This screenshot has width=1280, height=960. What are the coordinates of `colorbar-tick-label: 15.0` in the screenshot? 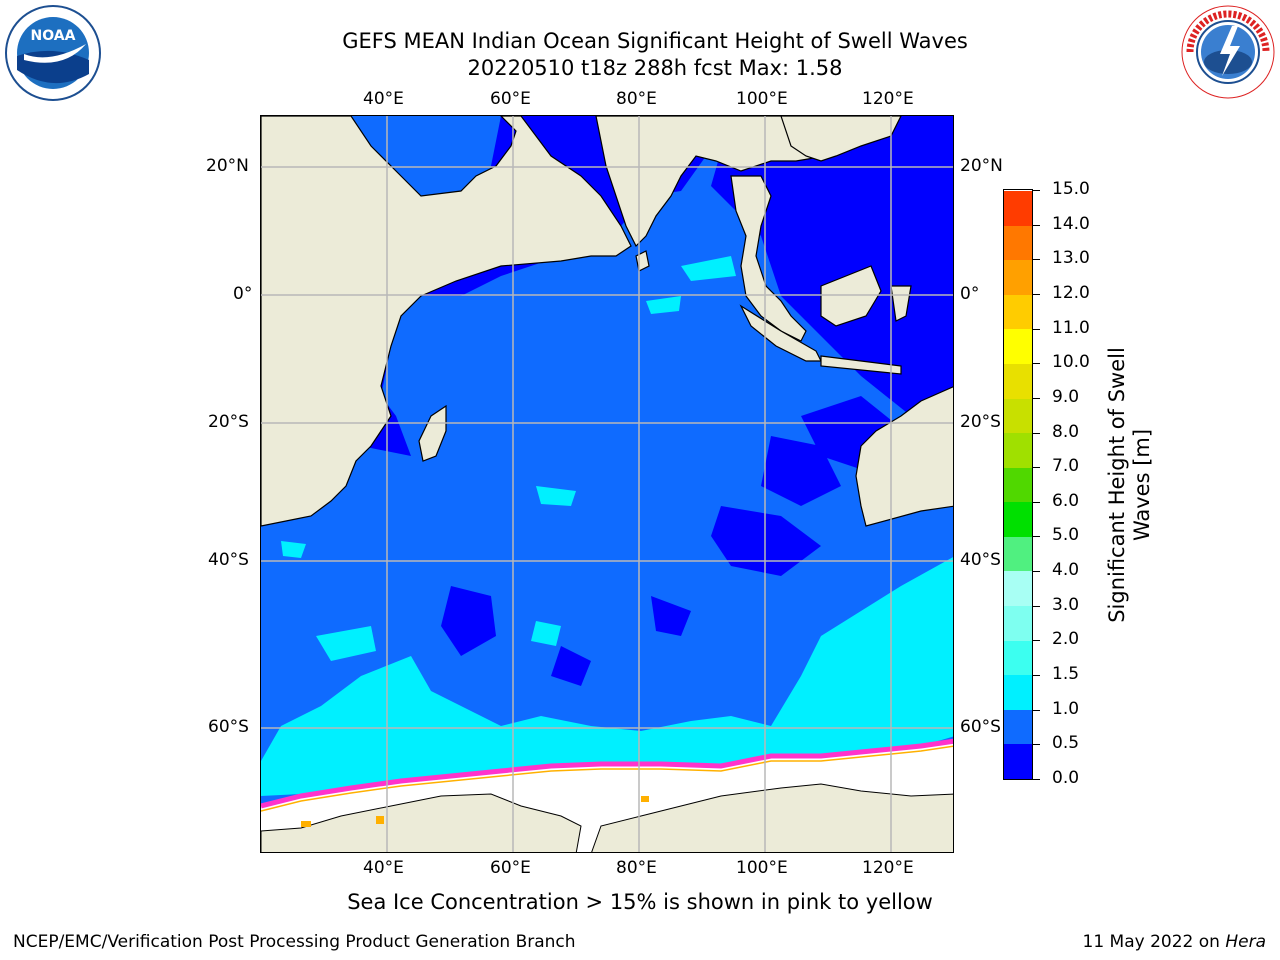 It's located at (1071, 189).